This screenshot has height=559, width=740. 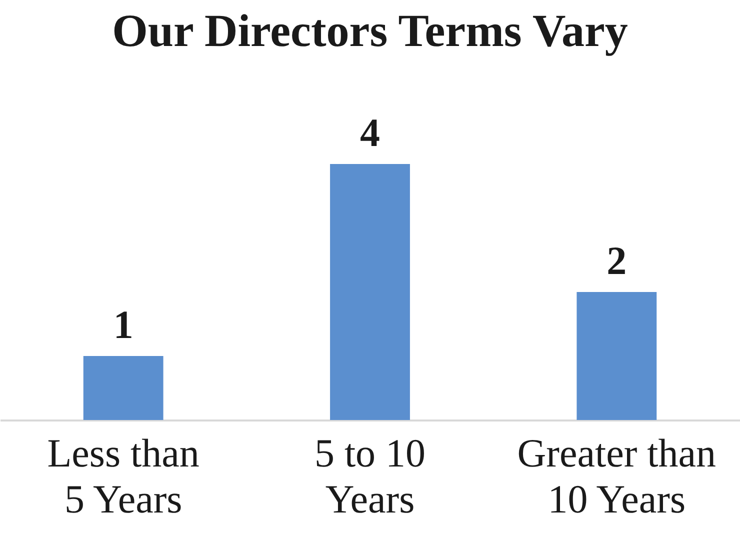 What do you see at coordinates (370, 132) in the screenshot?
I see `data-label: 4` at bounding box center [370, 132].